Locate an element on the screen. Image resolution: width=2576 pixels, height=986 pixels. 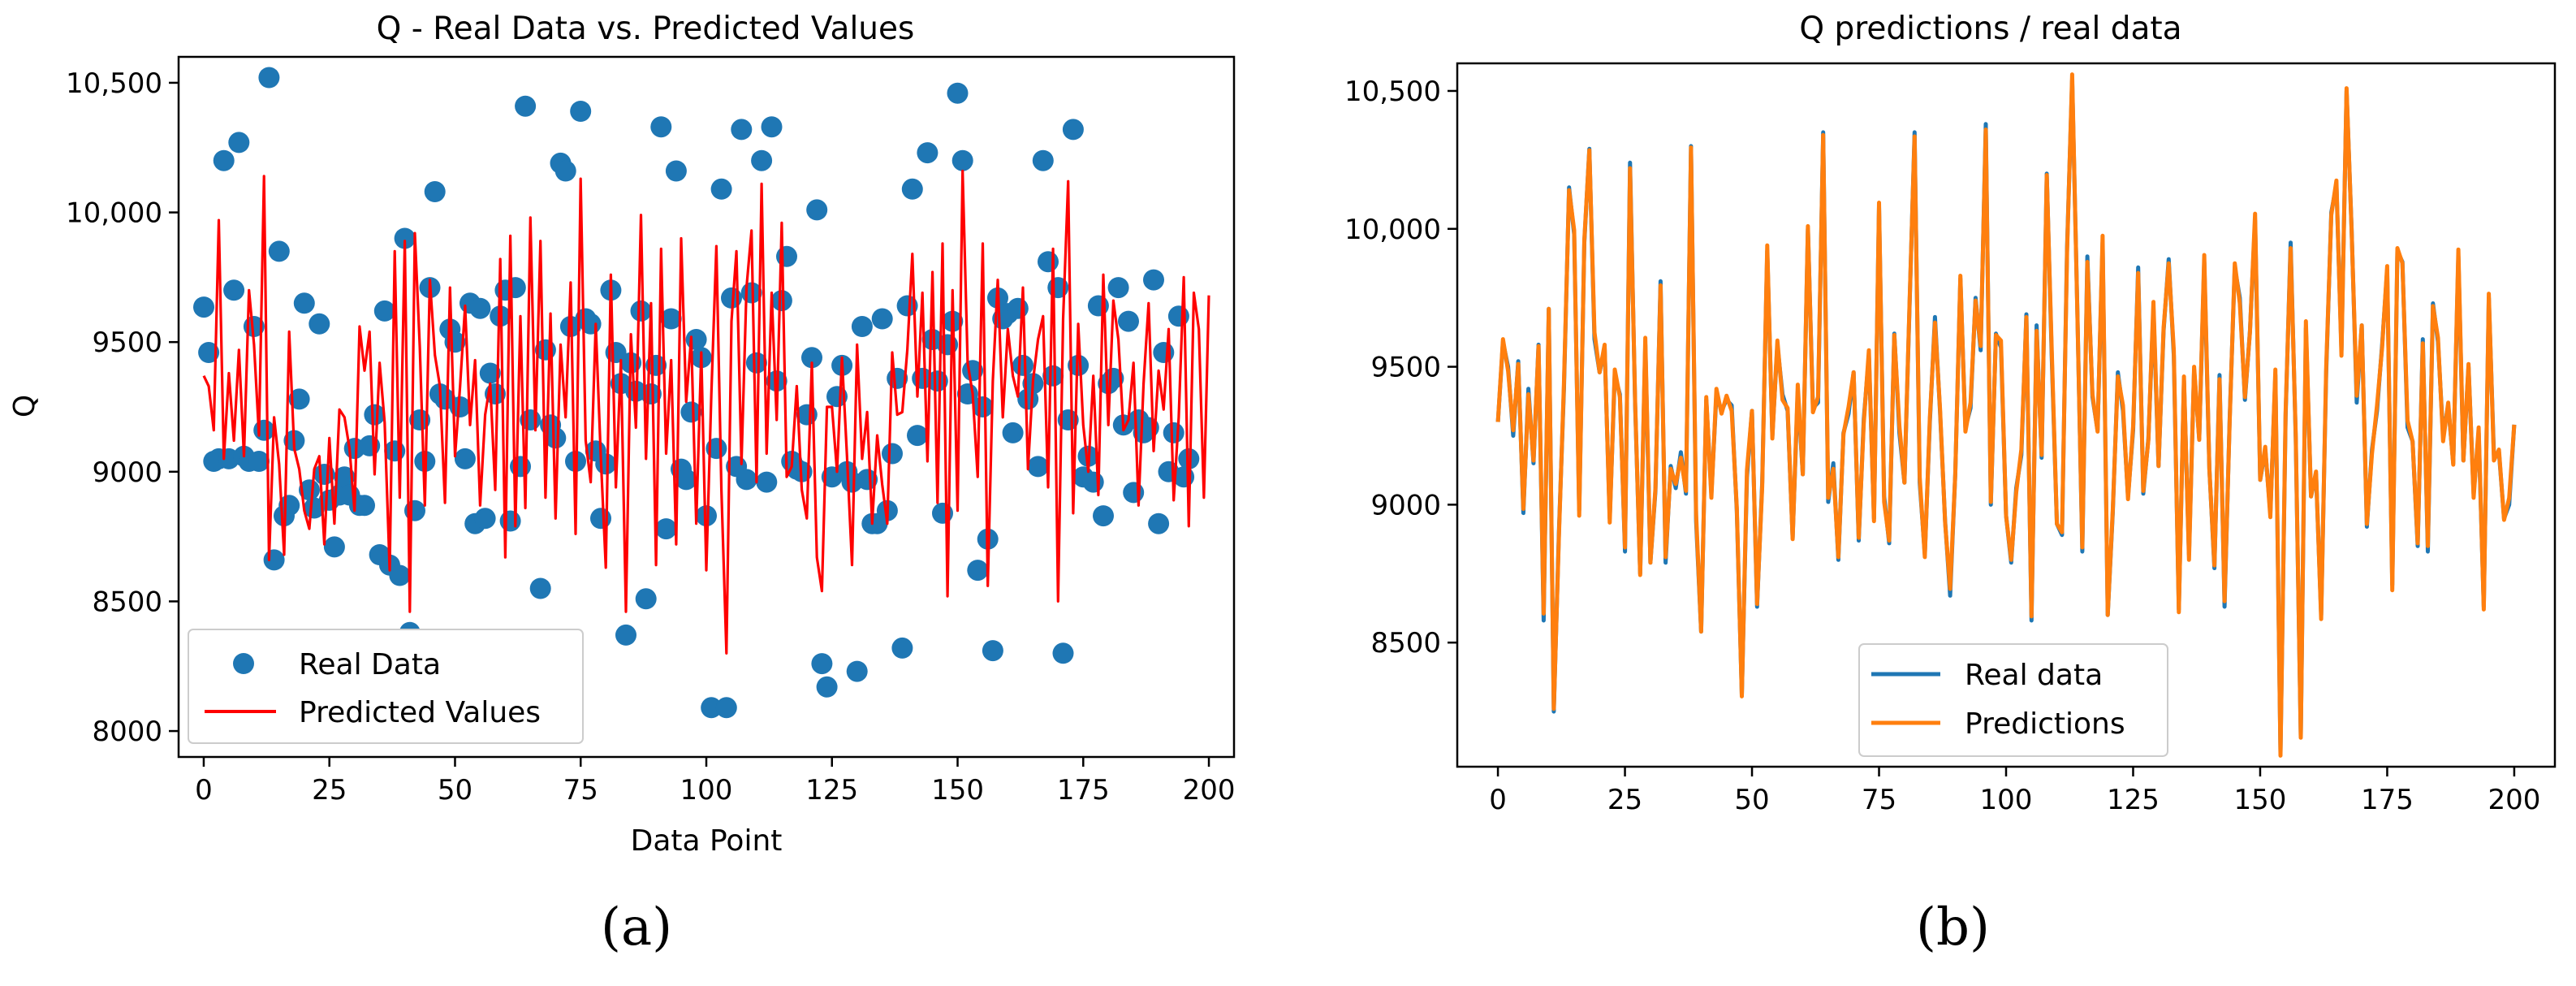
legend-real-data-label: Real data is located at coordinates (2034, 675).